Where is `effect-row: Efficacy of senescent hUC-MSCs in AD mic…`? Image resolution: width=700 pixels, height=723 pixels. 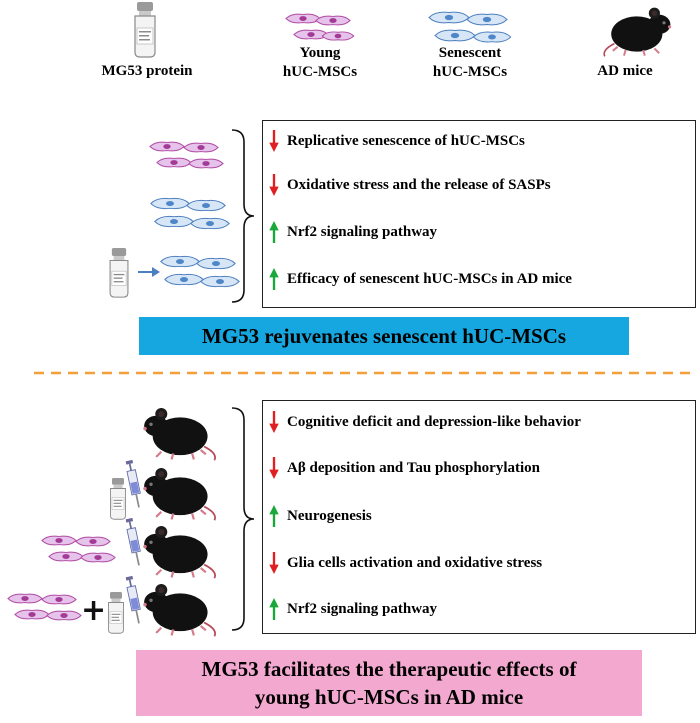 effect-row: Efficacy of senescent hUC-MSCs in AD mic… is located at coordinates (420, 279).